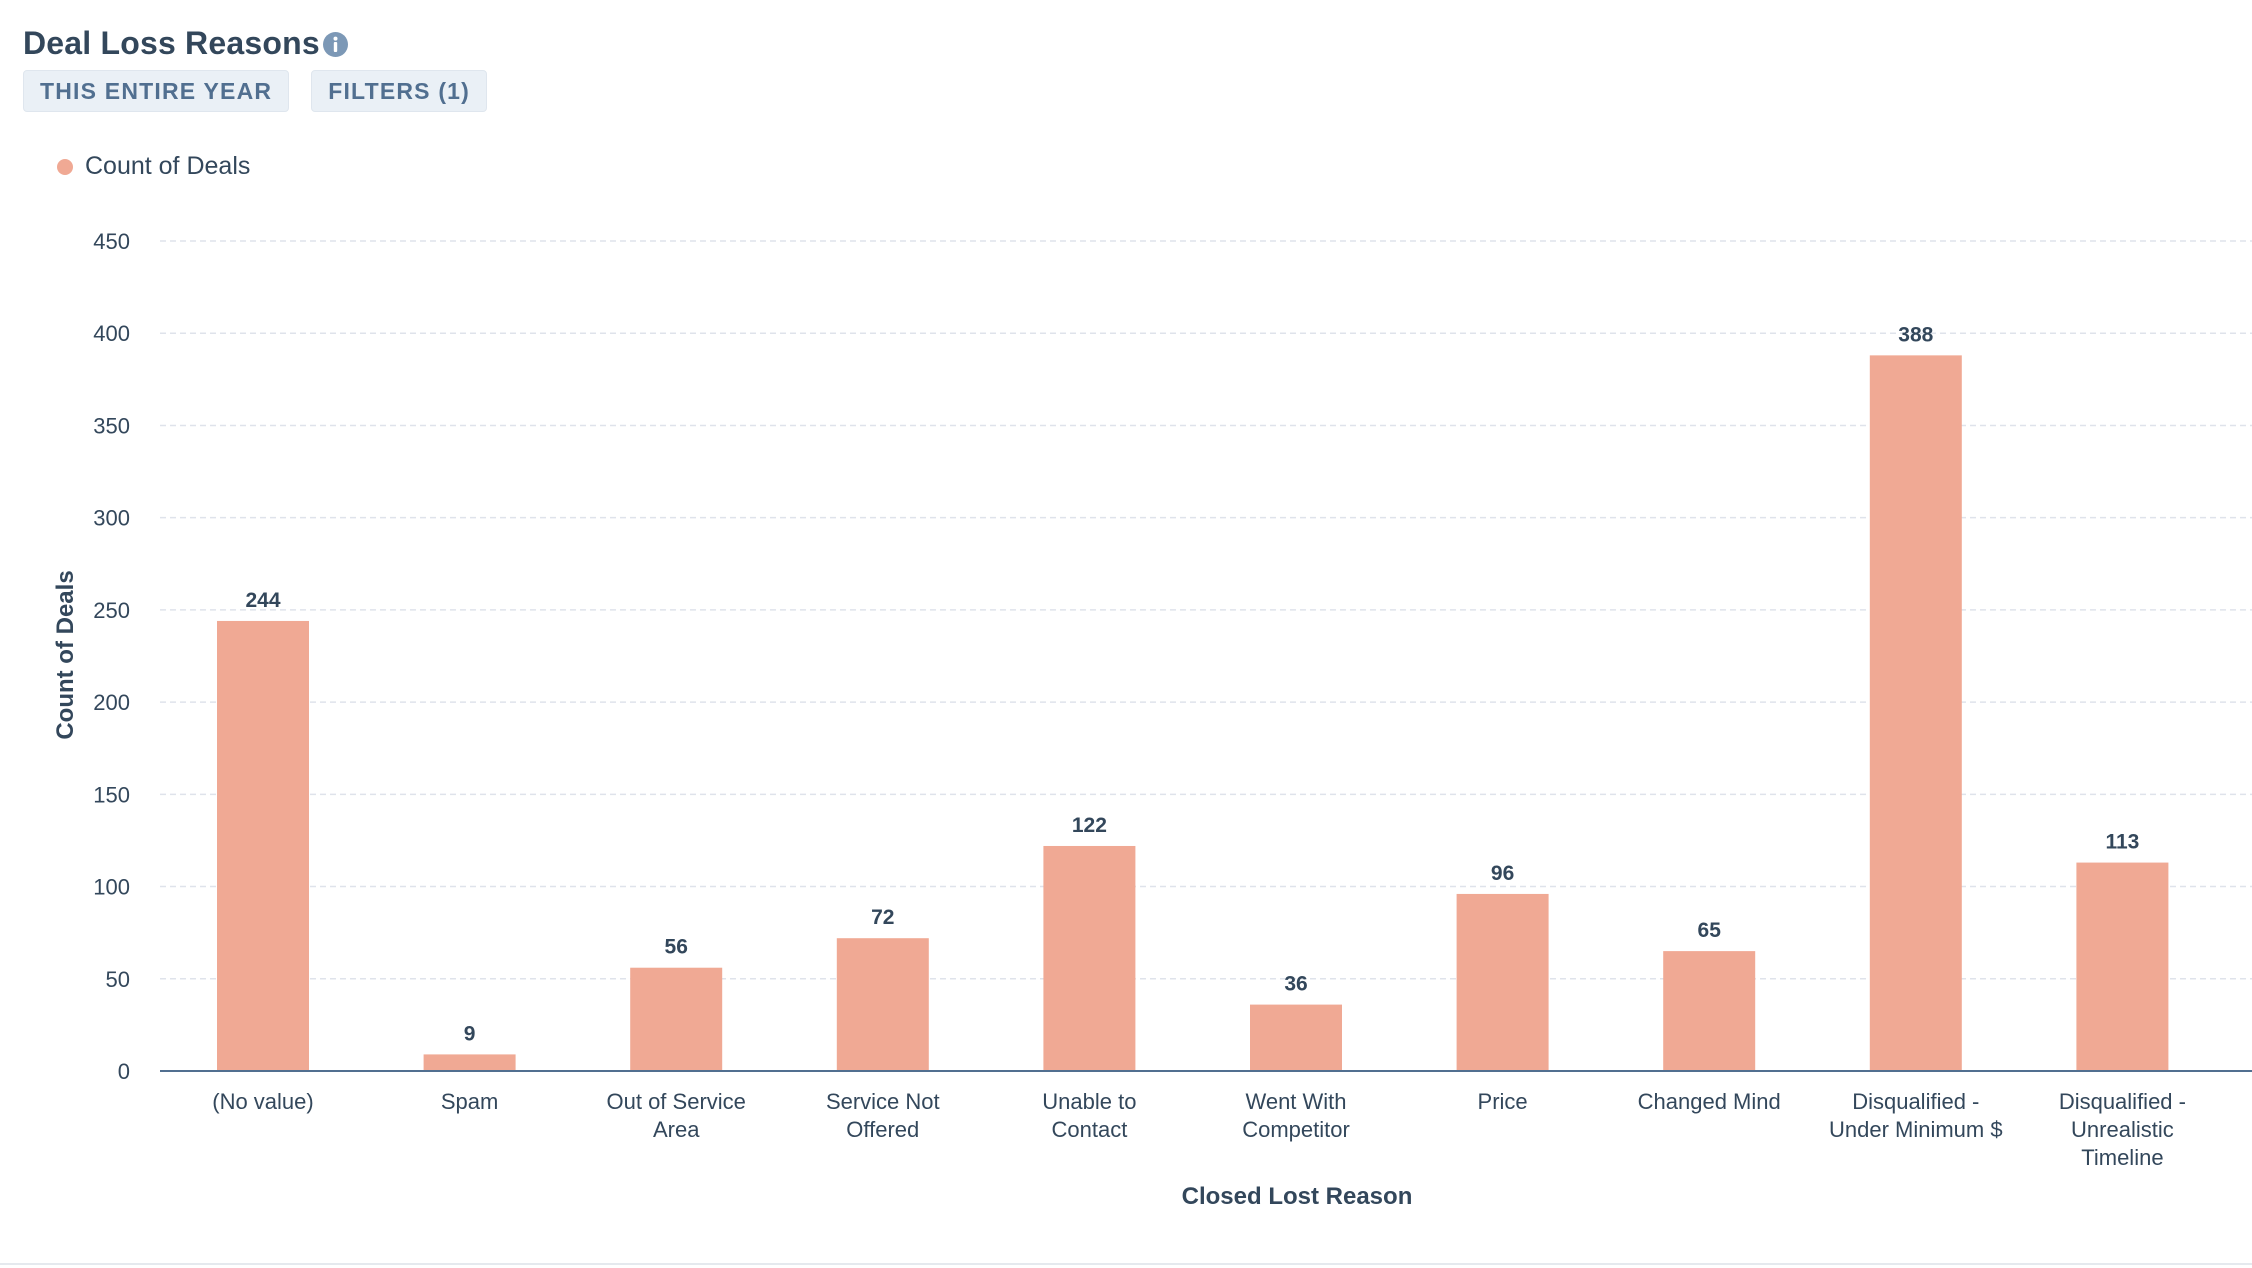 This screenshot has height=1268, width=2252. What do you see at coordinates (2122, 842) in the screenshot?
I see `data-label: 113` at bounding box center [2122, 842].